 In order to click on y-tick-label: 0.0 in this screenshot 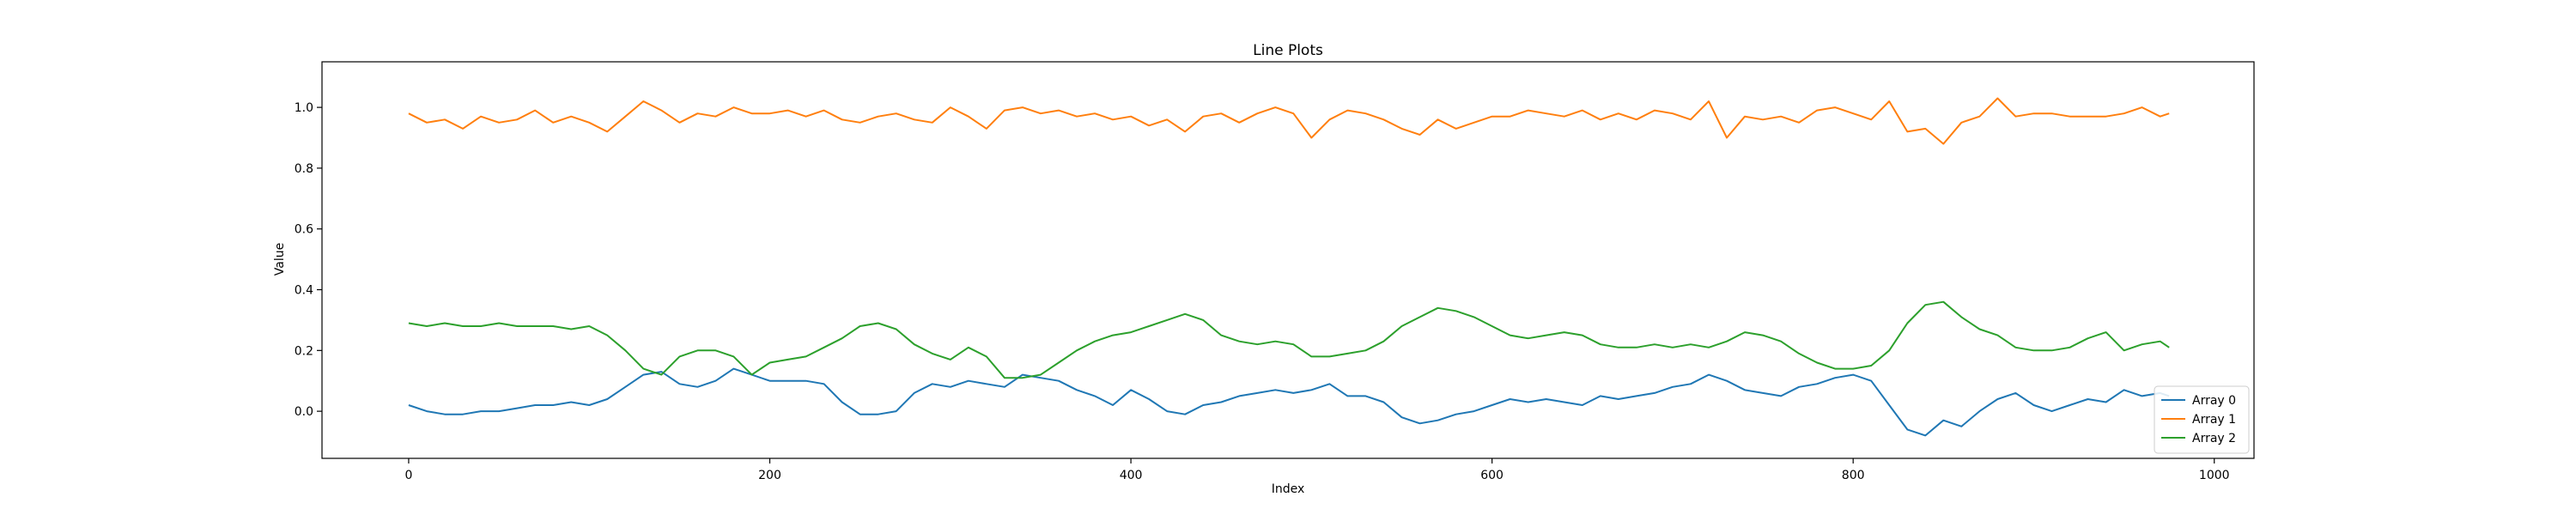, I will do `click(304, 412)`.